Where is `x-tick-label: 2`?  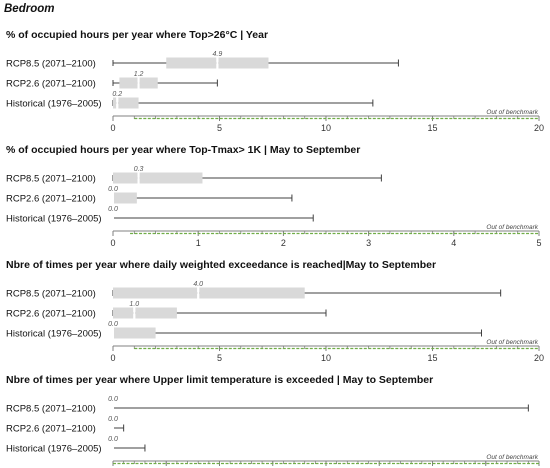 x-tick-label: 2 is located at coordinates (283, 243).